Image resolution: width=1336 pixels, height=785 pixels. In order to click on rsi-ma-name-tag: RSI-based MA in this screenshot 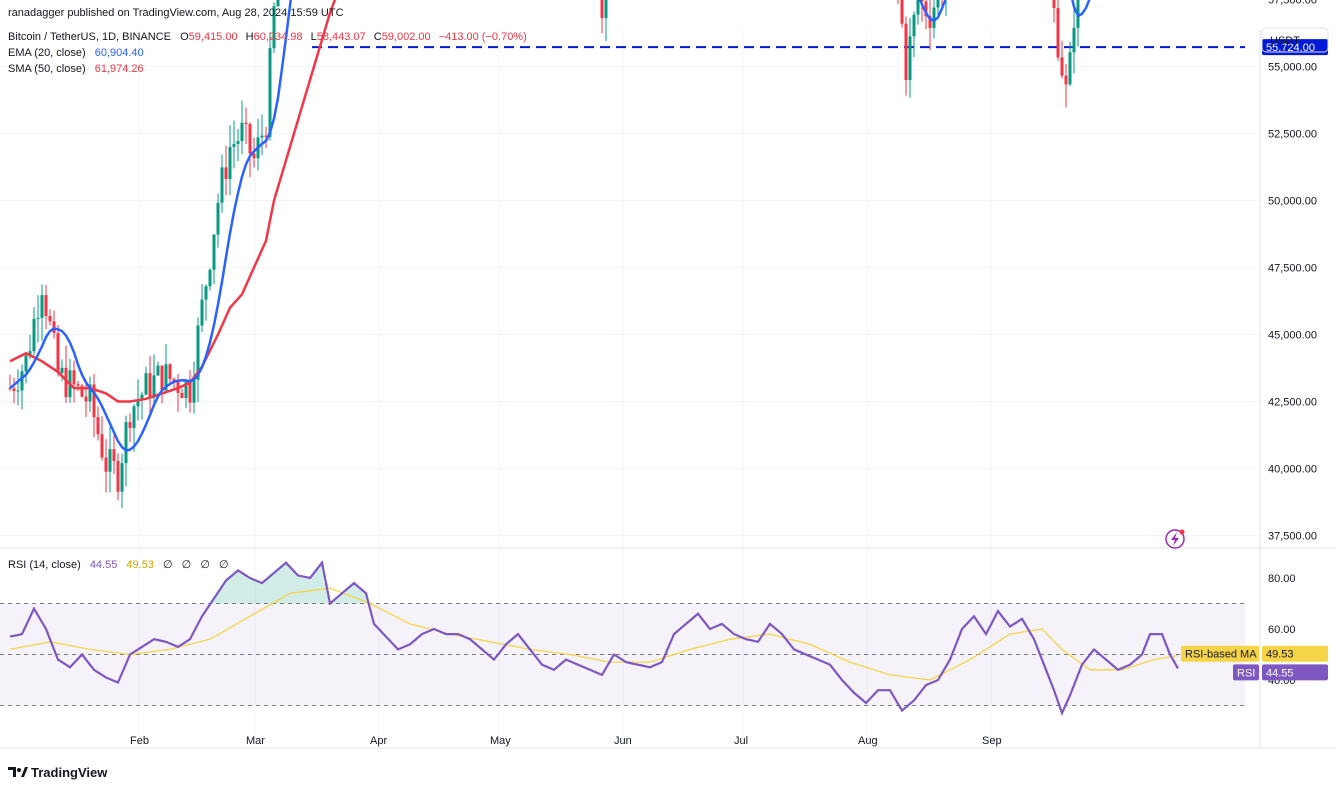, I will do `click(1221, 655)`.